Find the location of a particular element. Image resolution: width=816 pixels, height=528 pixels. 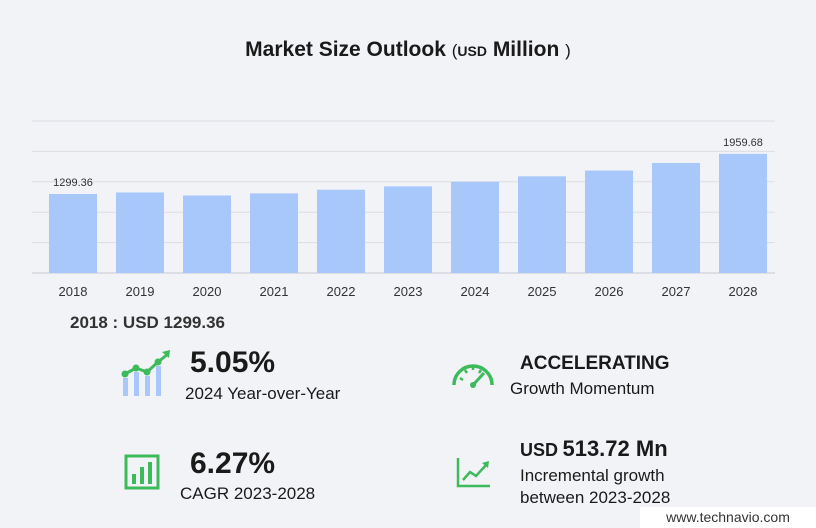

bar-2023 is located at coordinates (408, 229).